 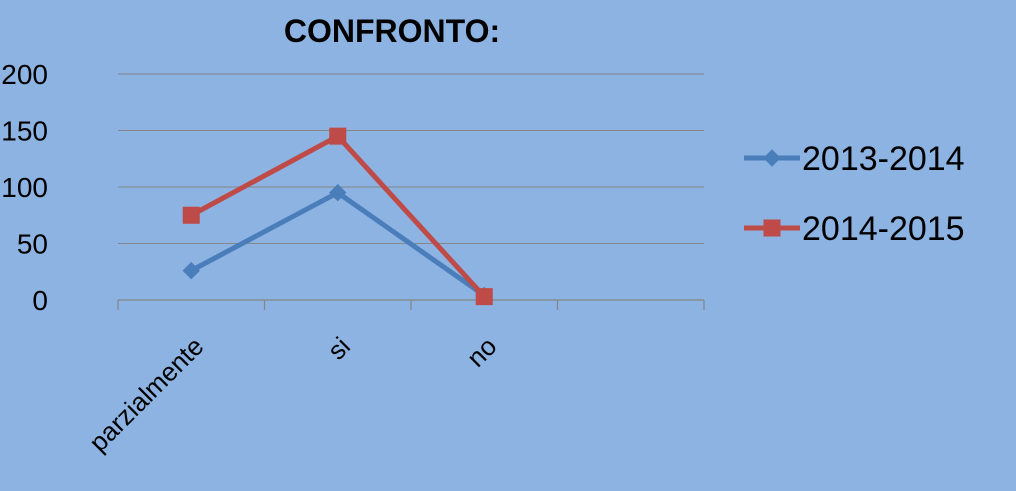 I want to click on x-category-label: no, so click(x=482, y=352).